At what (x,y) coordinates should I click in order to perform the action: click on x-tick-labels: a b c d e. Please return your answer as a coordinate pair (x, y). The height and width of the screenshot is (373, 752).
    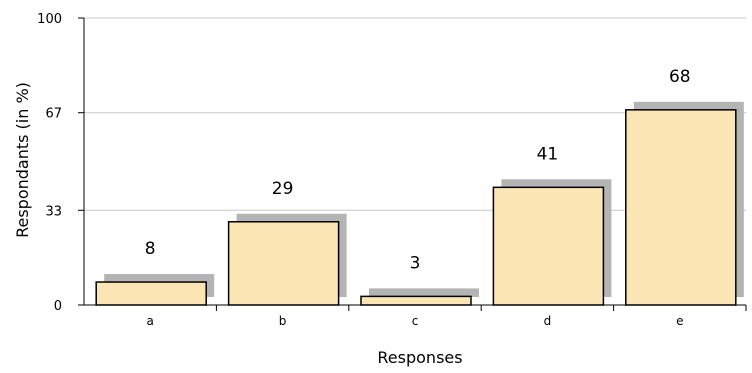
    Looking at the image, I should click on (415, 321).